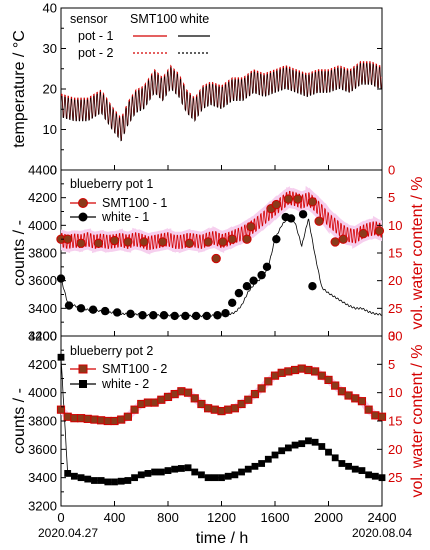 This screenshot has width=430, height=550. What do you see at coordinates (382, 517) in the screenshot?
I see `x-tick-label-6: 2400` at bounding box center [382, 517].